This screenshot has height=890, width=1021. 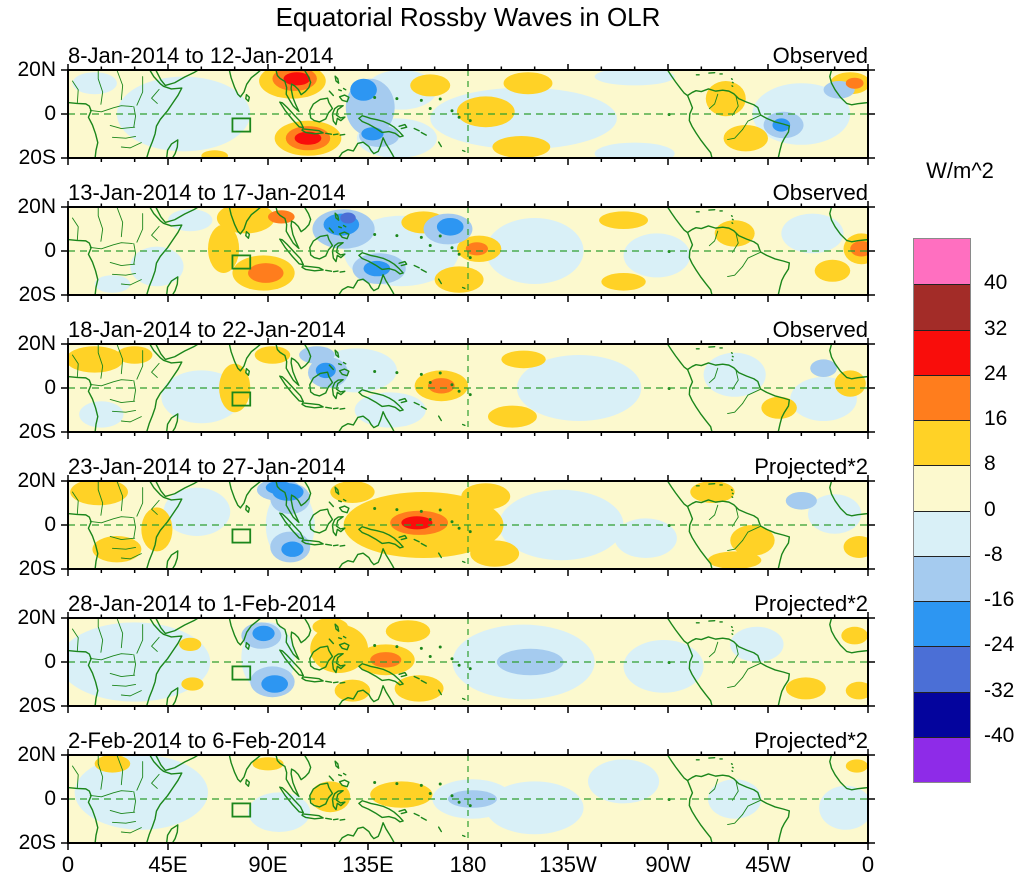 I want to click on colorbar-tick-label: -16, so click(x=999, y=599).